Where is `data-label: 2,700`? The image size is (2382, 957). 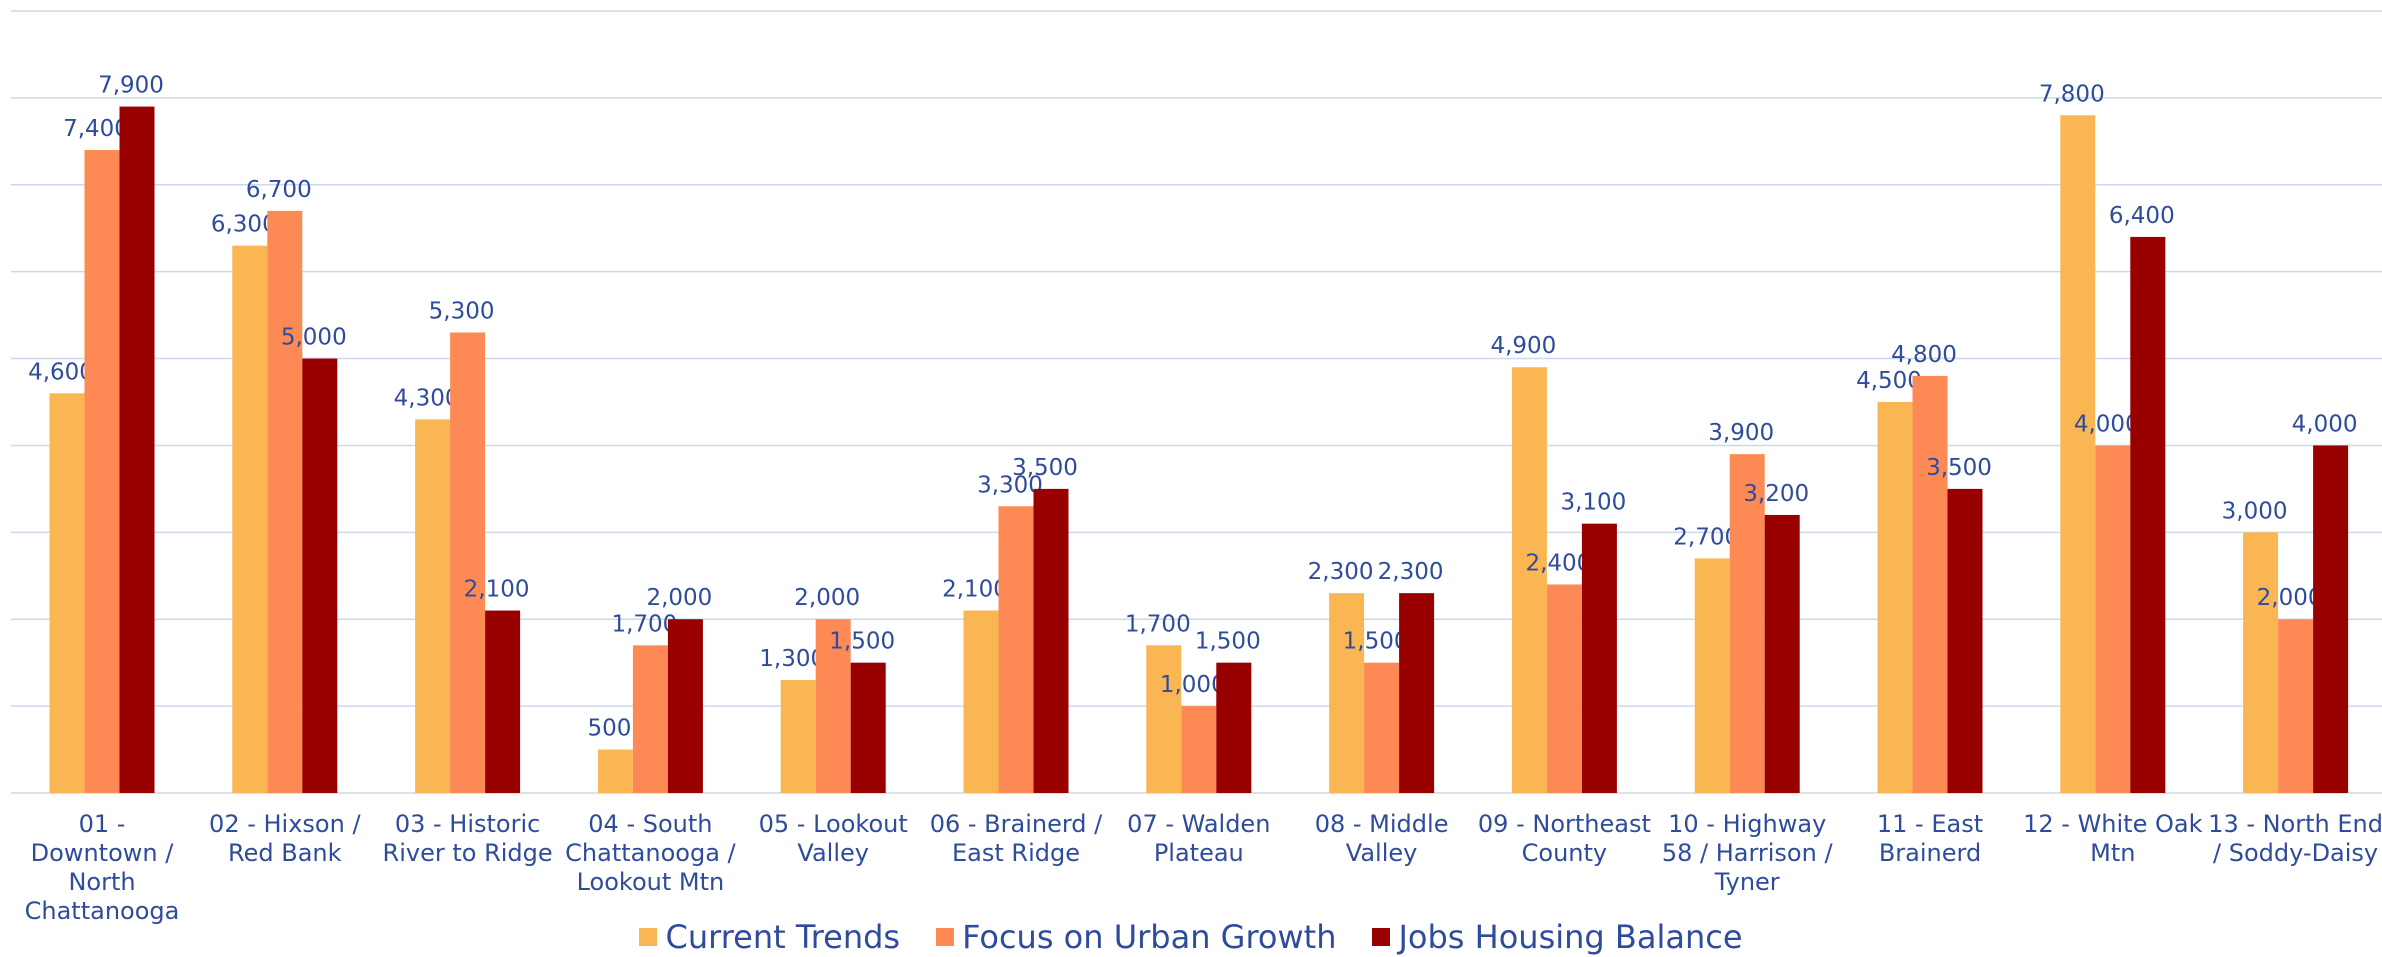
data-label: 2,700 is located at coordinates (1706, 537).